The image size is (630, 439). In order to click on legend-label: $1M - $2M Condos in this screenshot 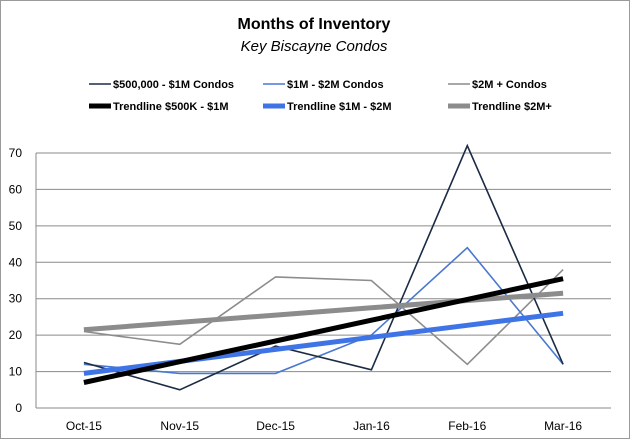, I will do `click(335, 85)`.